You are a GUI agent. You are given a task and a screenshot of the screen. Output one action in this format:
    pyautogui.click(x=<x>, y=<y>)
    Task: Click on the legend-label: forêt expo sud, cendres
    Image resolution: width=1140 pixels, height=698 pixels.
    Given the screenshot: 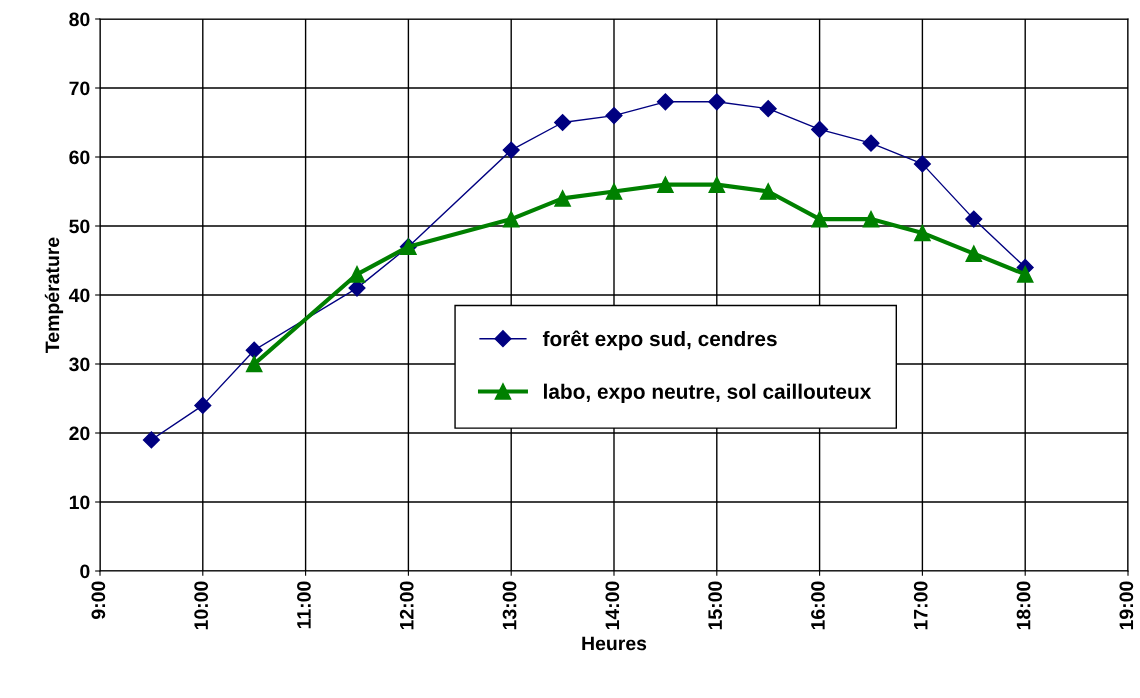 What is the action you would take?
    pyautogui.click(x=659, y=340)
    